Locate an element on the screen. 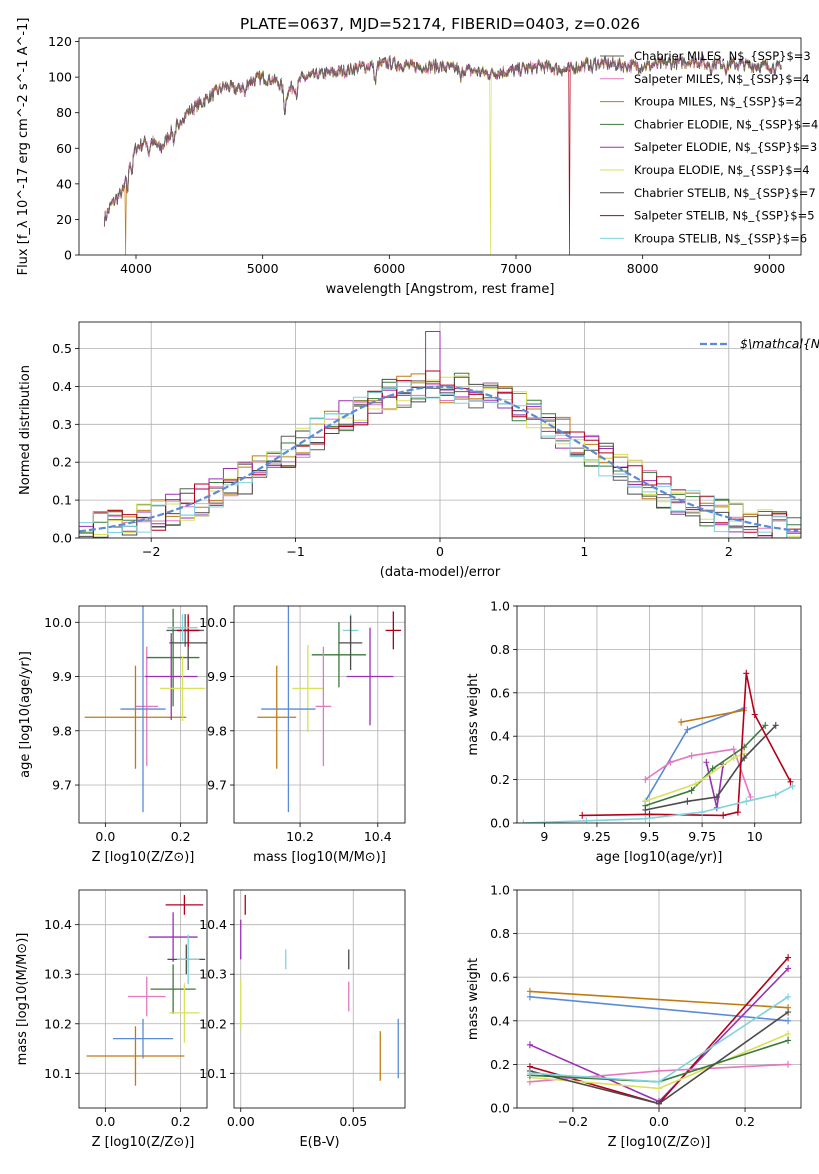 This screenshot has width=819, height=1174. legend-entry: Chabrier STELIB, N$_{SSP}$=7 is located at coordinates (725, 193).